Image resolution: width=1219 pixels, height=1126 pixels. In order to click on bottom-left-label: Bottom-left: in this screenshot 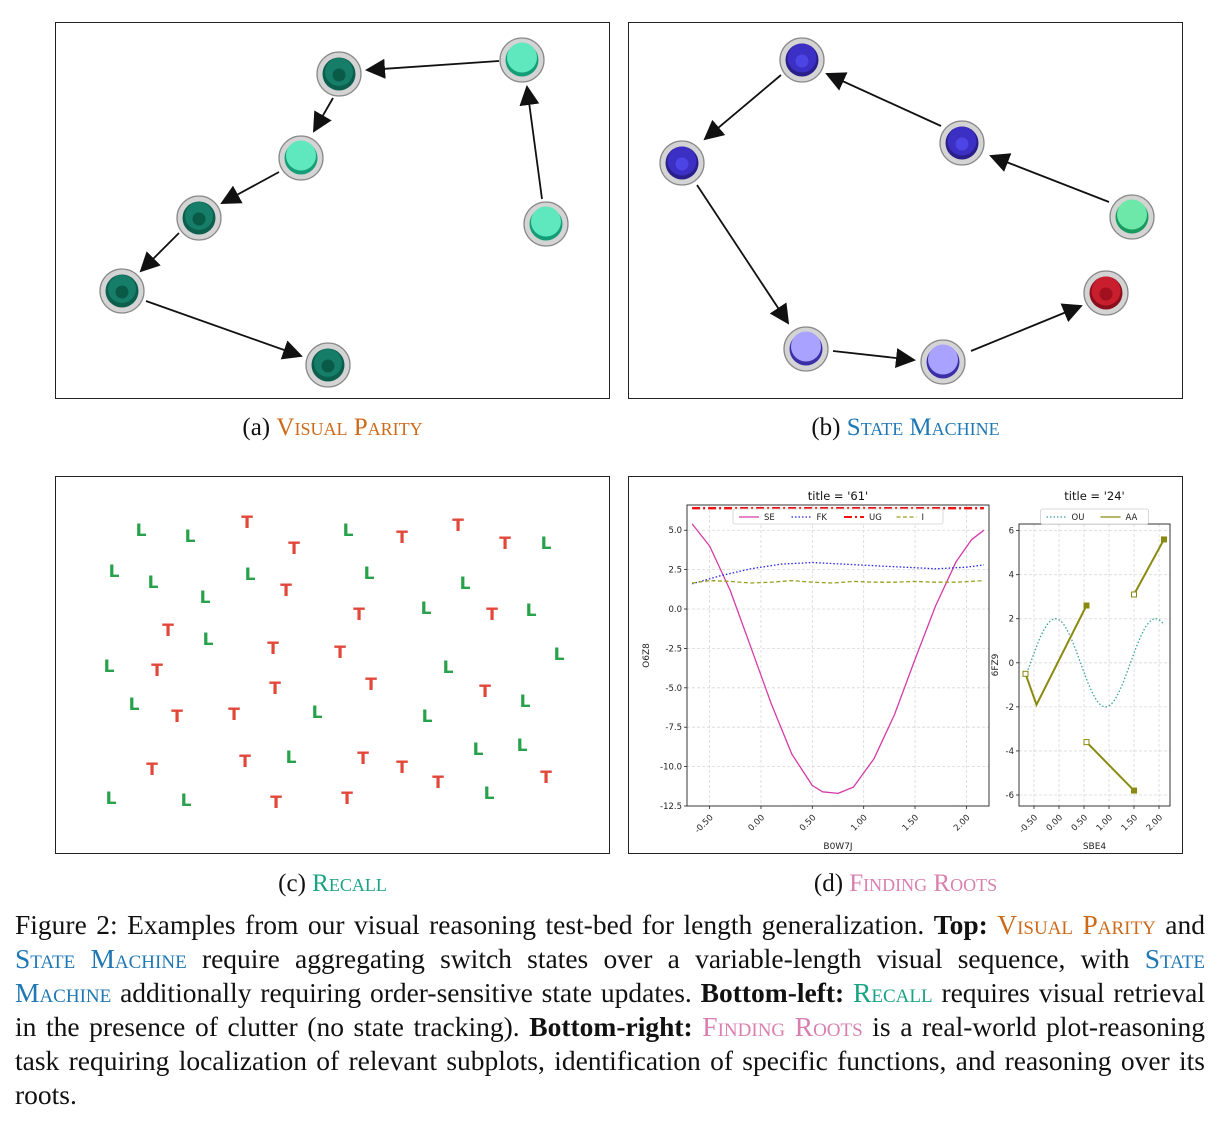, I will do `click(772, 992)`.